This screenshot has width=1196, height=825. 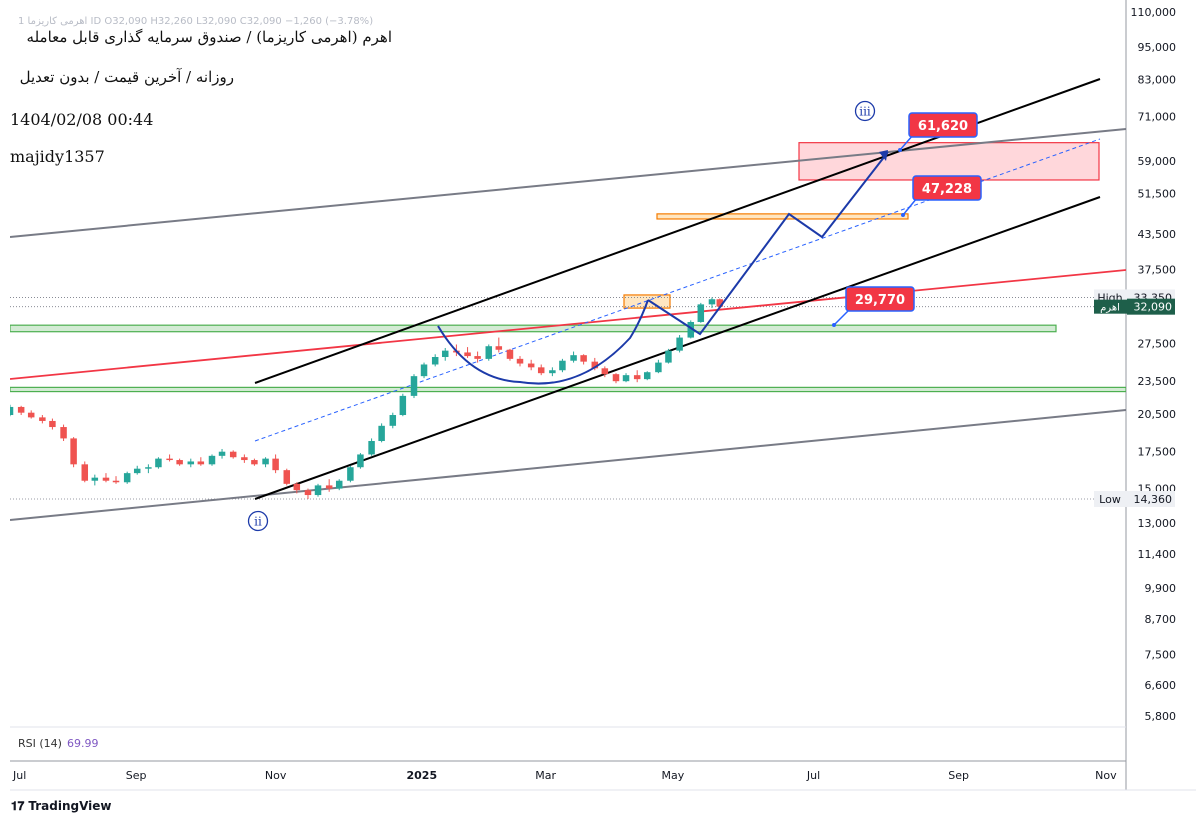 What do you see at coordinates (421, 775) in the screenshot?
I see `x-tick-label: 2025` at bounding box center [421, 775].